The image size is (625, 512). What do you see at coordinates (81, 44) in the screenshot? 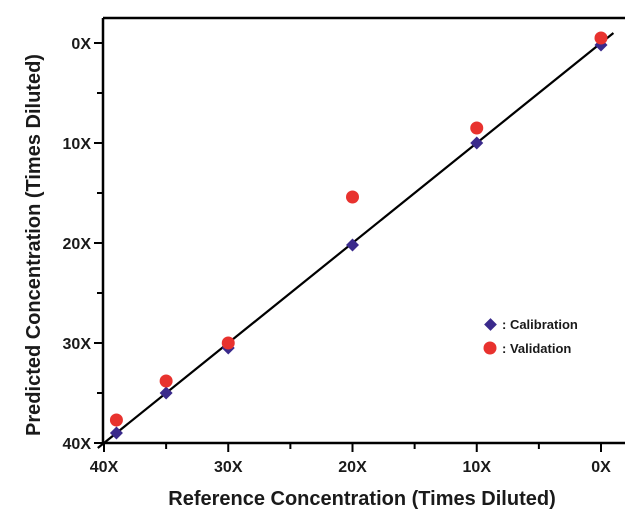
I see `y-tick-label: 0X` at bounding box center [81, 44].